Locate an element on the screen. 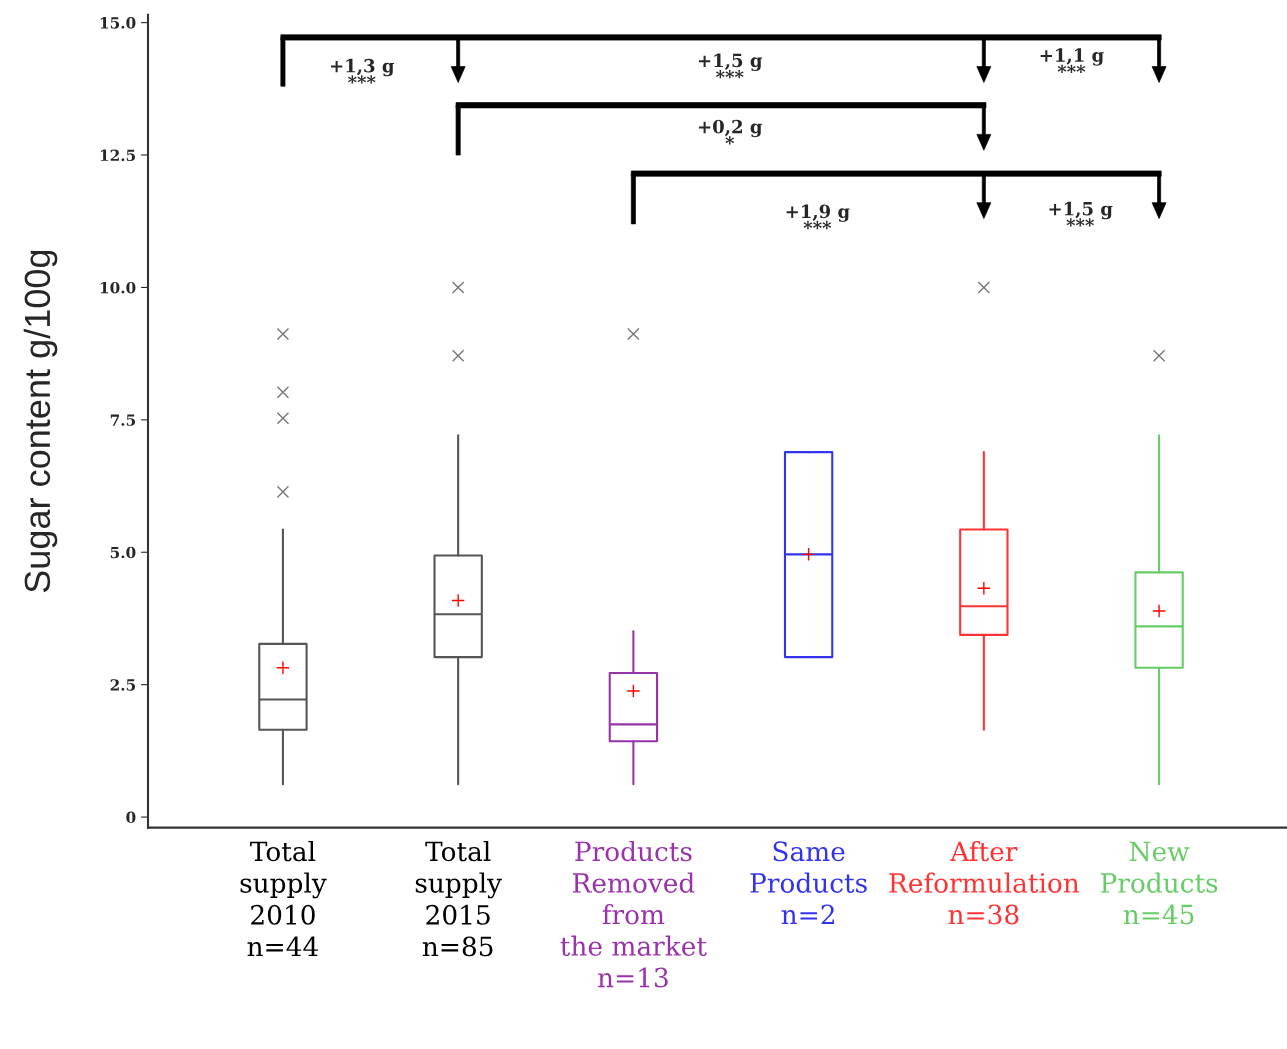 Image resolution: width=1287 pixels, height=1049 pixels. x-tick-label: Same Products n=2 is located at coordinates (808, 883).